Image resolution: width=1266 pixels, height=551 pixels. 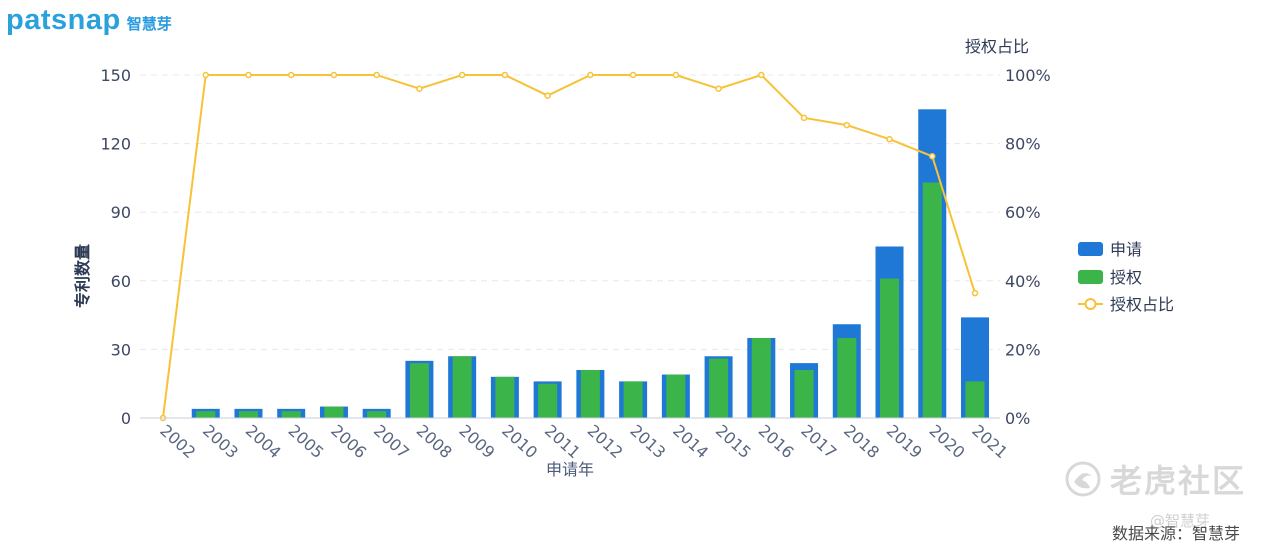 What do you see at coordinates (947, 441) in the screenshot?
I see `x-tick-label: 2020` at bounding box center [947, 441].